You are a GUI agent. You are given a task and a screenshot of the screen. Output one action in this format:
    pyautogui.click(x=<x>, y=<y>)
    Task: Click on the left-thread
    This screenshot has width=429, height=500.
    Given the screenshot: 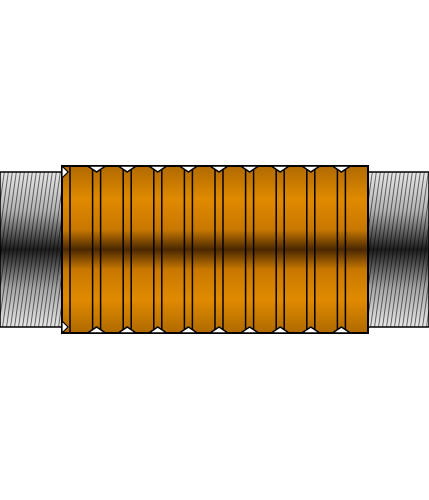 What is the action you would take?
    pyautogui.click(x=31, y=249)
    